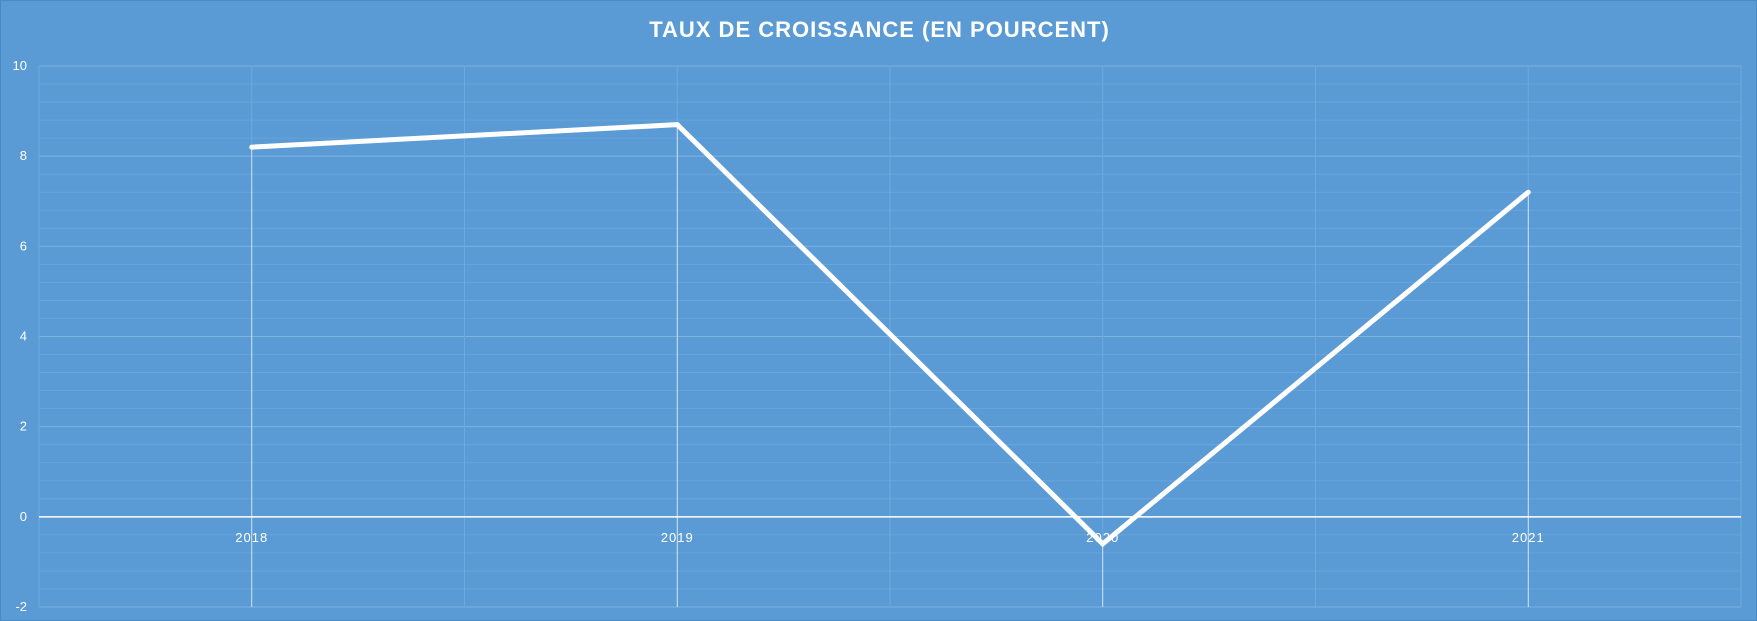  What do you see at coordinates (251, 537) in the screenshot?
I see `x-tick-label: 2018` at bounding box center [251, 537].